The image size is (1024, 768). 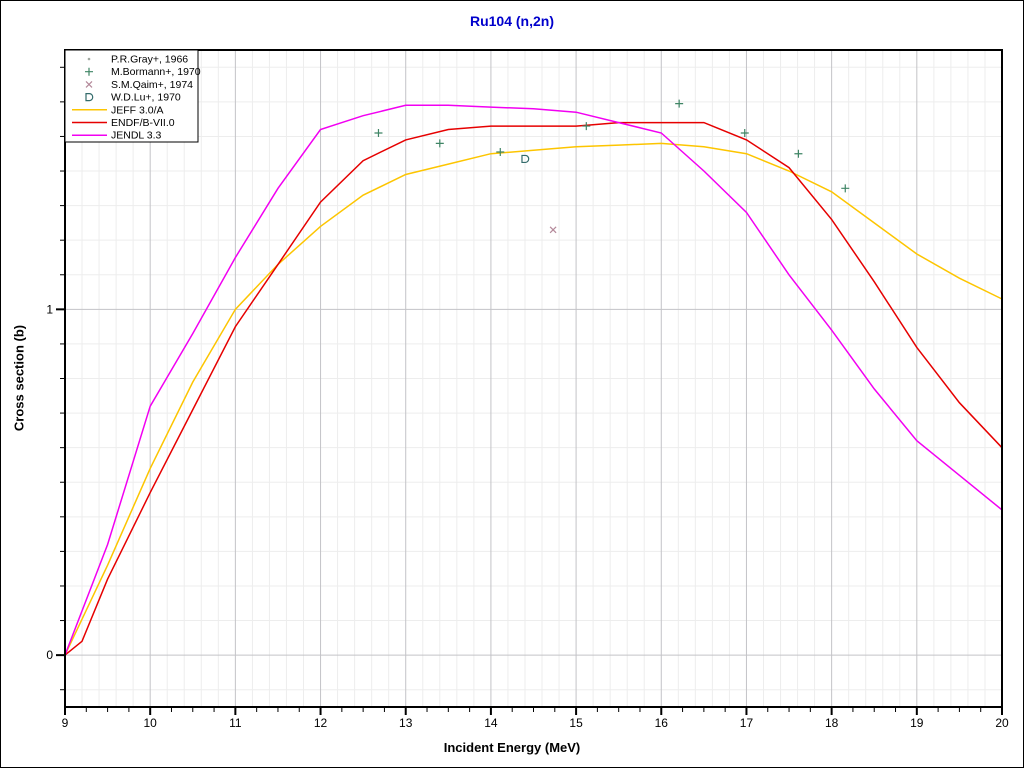 I want to click on points-w-d-lu-1970, so click(x=525, y=159).